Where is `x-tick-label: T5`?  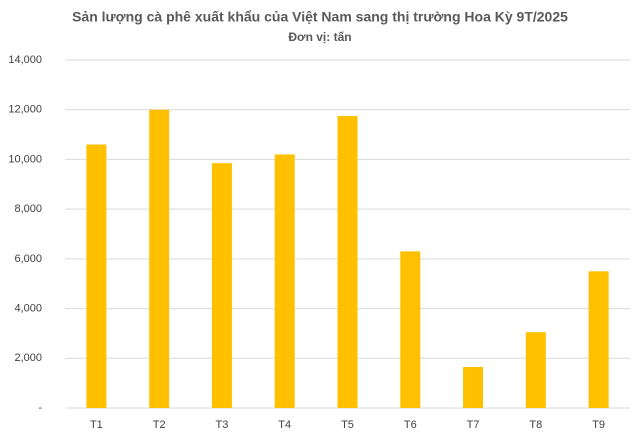 x-tick-label: T5 is located at coordinates (347, 425).